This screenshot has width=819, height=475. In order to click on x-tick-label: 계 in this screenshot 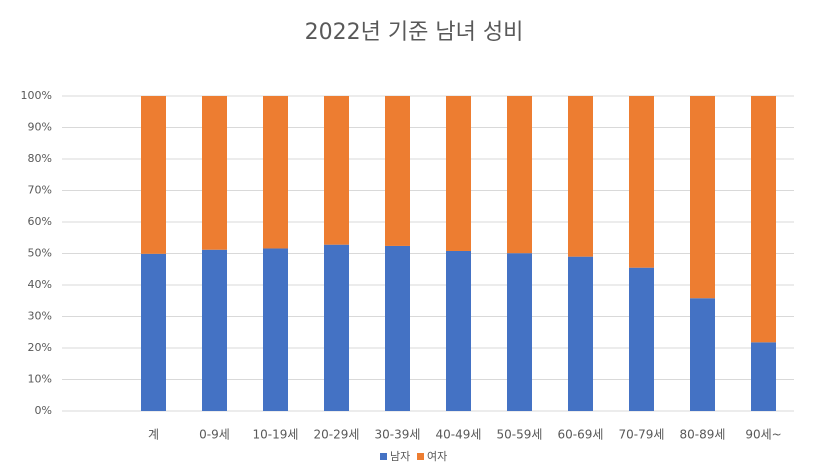, I will do `click(153, 435)`.